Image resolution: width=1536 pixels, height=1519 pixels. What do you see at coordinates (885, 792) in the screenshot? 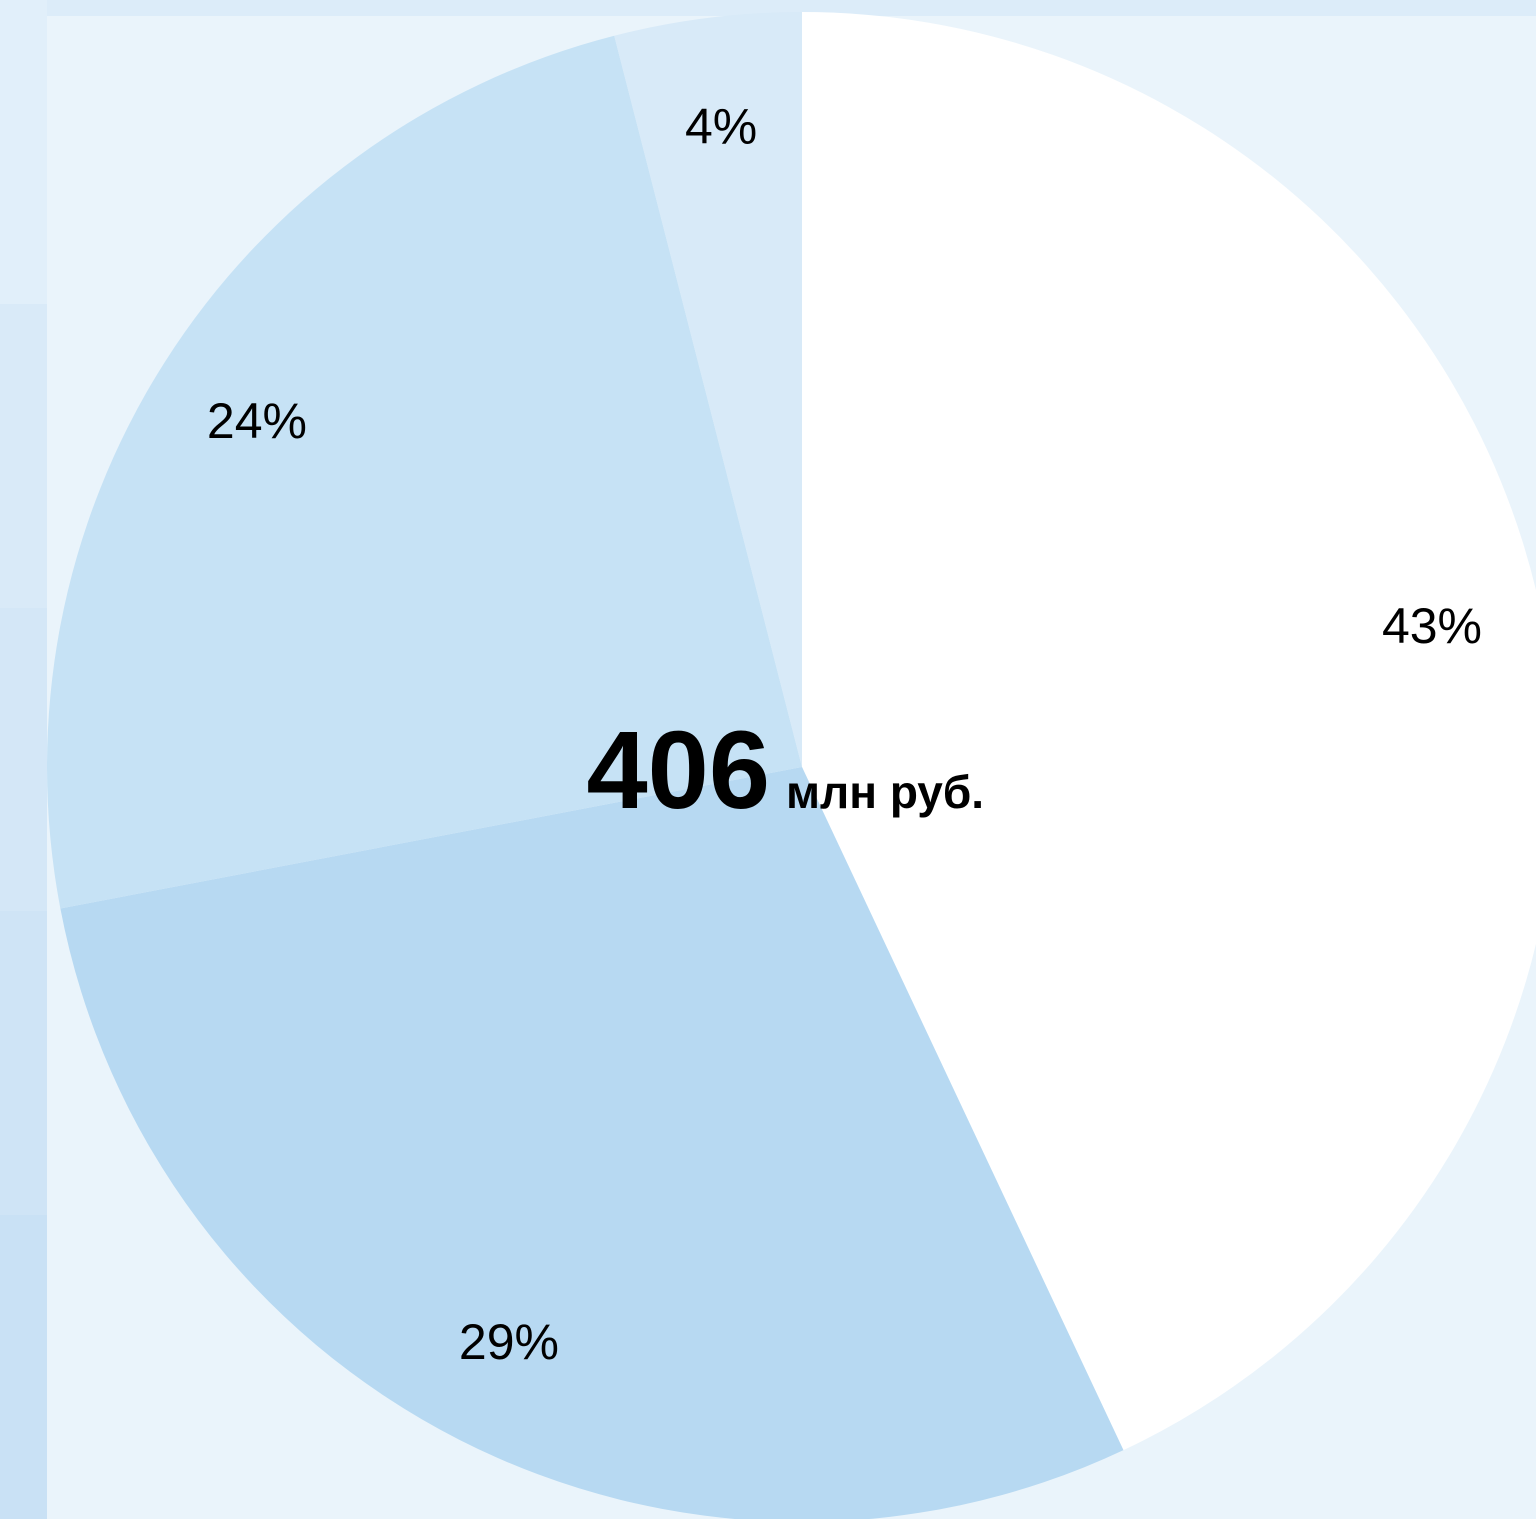
I see `total-unit: млн руб.` at bounding box center [885, 792].